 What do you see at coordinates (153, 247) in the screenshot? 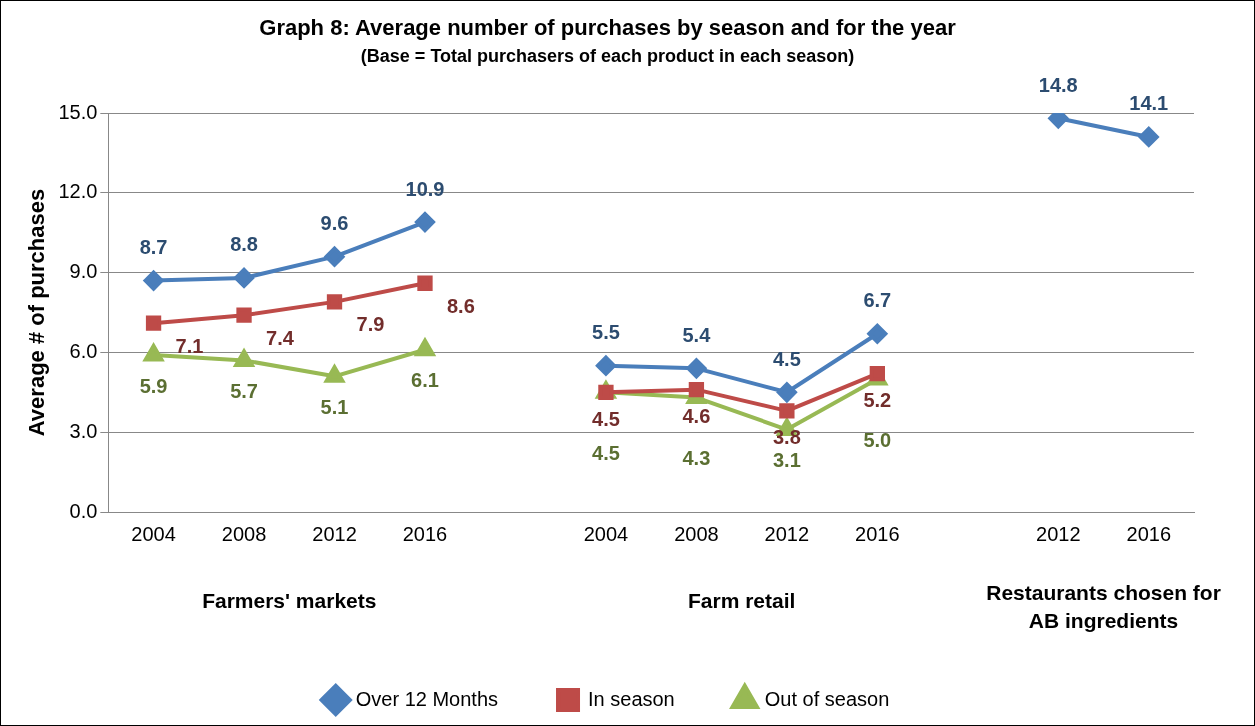
I see `data-label: 8.7` at bounding box center [153, 247].